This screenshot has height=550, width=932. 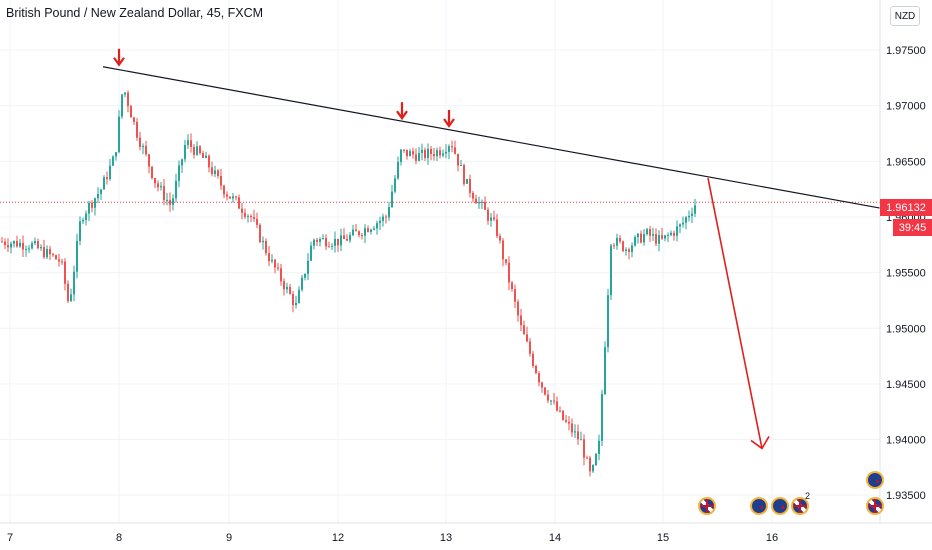 What do you see at coordinates (906, 51) in the screenshot?
I see `price-tick-label: 1.97500` at bounding box center [906, 51].